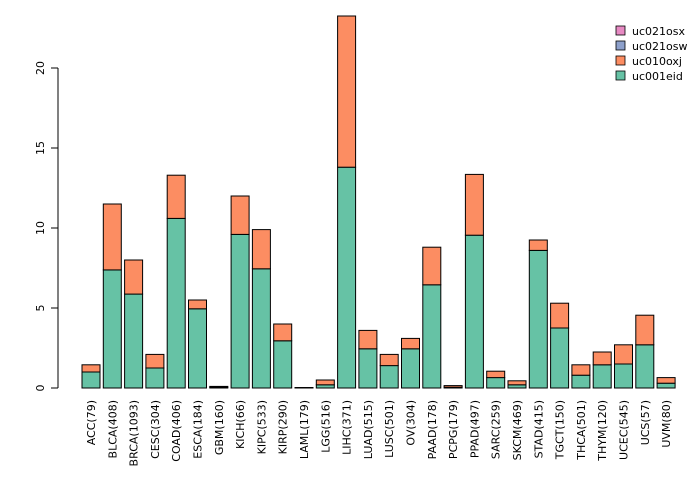 This screenshot has width=700, height=484. Describe the element at coordinates (134, 433) in the screenshot. I see `x-tick-label: BRCA(1093)` at that location.